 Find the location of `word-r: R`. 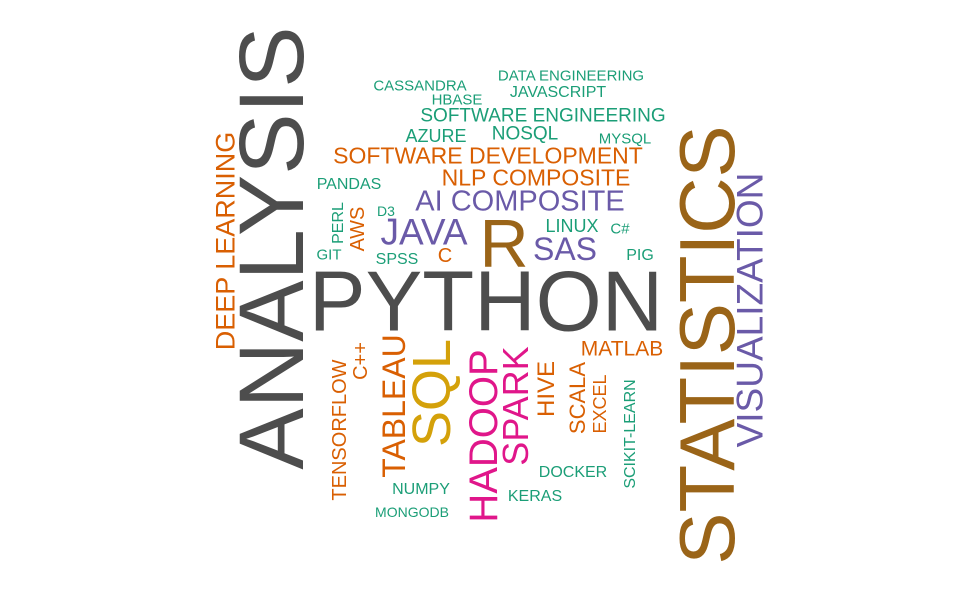

word-r: R is located at coordinates (504, 244).